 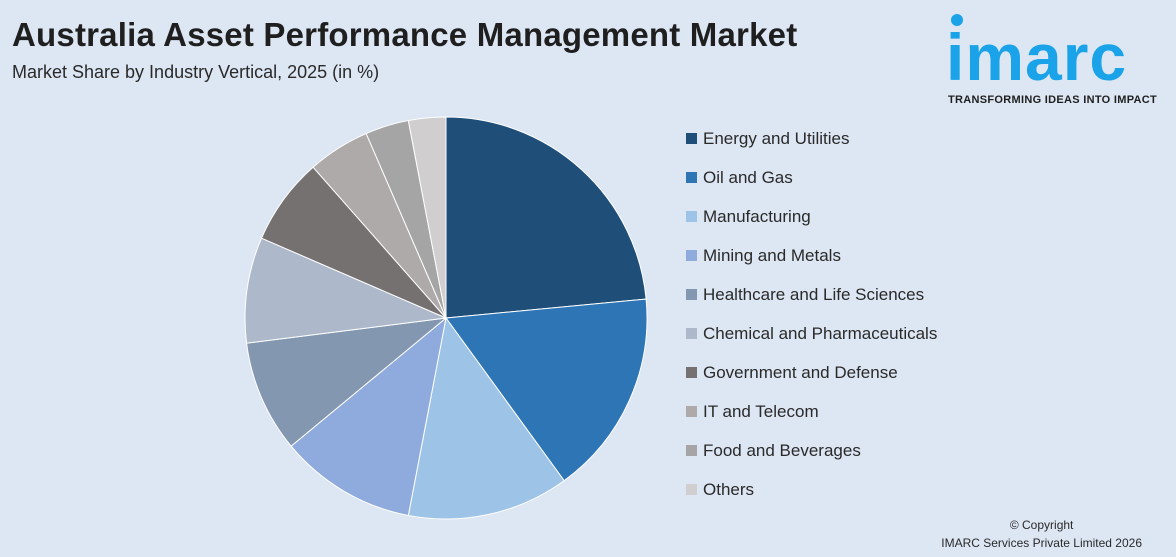 I want to click on logo-dot-icon, so click(x=957, y=20).